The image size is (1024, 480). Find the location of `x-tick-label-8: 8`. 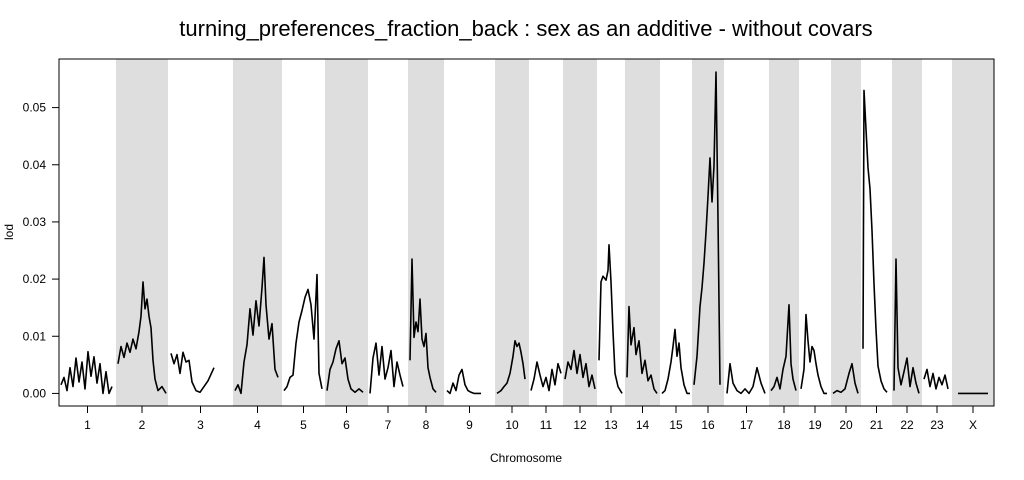

x-tick-label-8: 8 is located at coordinates (426, 425).